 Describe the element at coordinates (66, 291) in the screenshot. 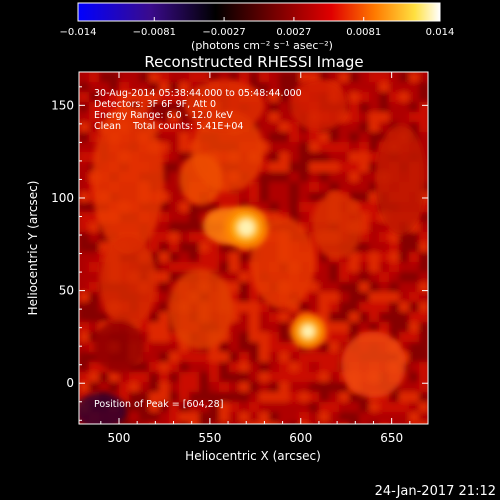

I see `y-tick-label: 50` at that location.